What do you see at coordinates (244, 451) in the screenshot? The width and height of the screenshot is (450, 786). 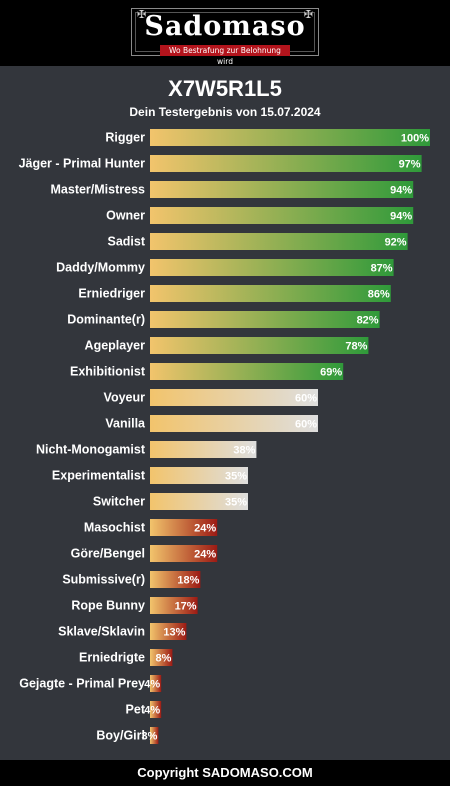 I see `bar-value-label: 38%` at bounding box center [244, 451].